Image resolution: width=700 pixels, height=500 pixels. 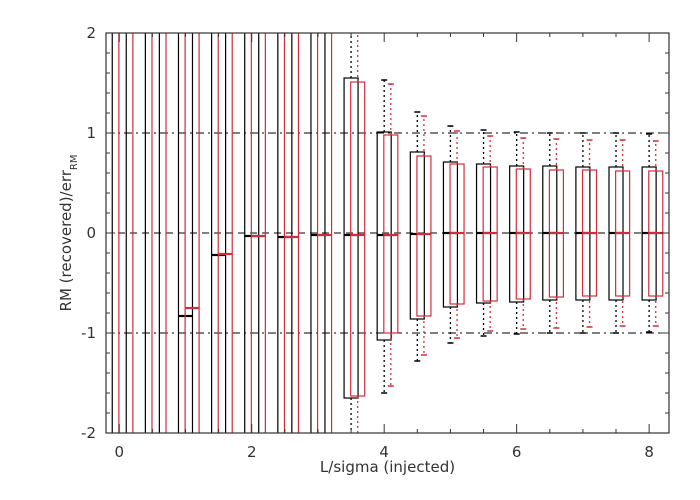 What do you see at coordinates (517, 452) in the screenshot?
I see `x-tick-label: 6` at bounding box center [517, 452].